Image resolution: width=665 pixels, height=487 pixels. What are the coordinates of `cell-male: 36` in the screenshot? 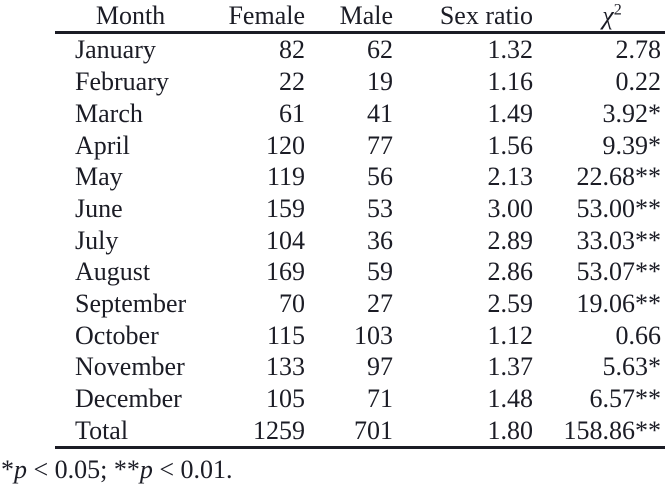 It's located at (380, 240).